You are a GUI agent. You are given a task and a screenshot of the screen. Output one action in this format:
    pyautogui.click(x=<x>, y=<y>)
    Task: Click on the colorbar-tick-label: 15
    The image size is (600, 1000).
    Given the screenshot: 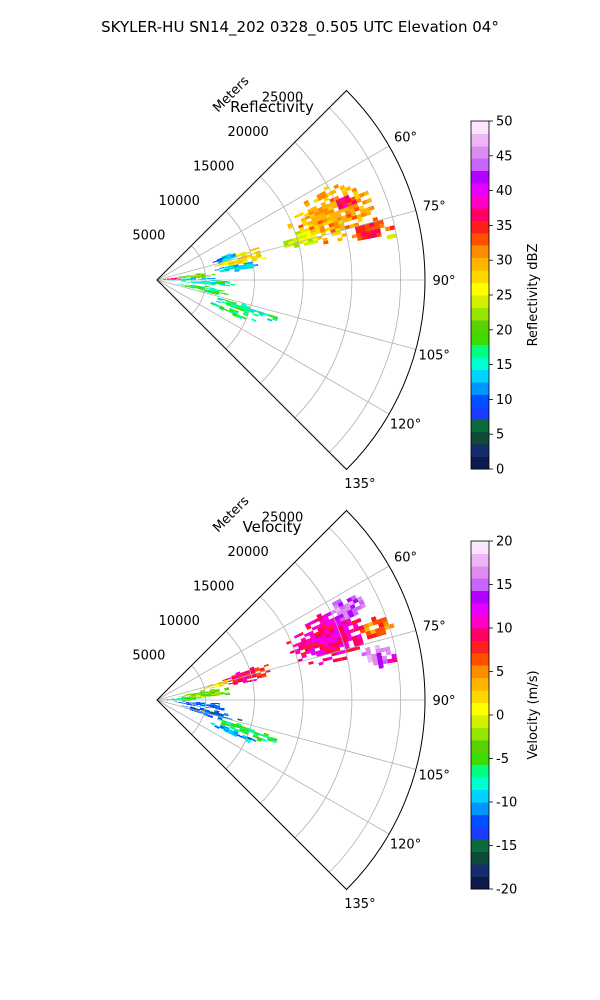 What is the action you would take?
    pyautogui.click(x=504, y=365)
    